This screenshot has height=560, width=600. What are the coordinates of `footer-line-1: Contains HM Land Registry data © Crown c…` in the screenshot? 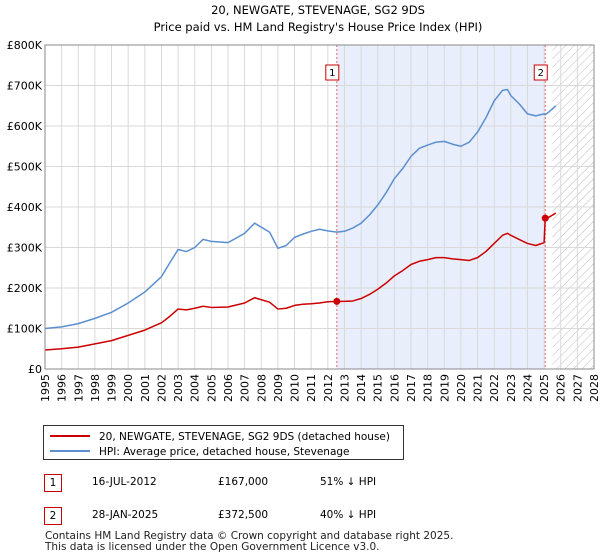 It's located at (249, 536).